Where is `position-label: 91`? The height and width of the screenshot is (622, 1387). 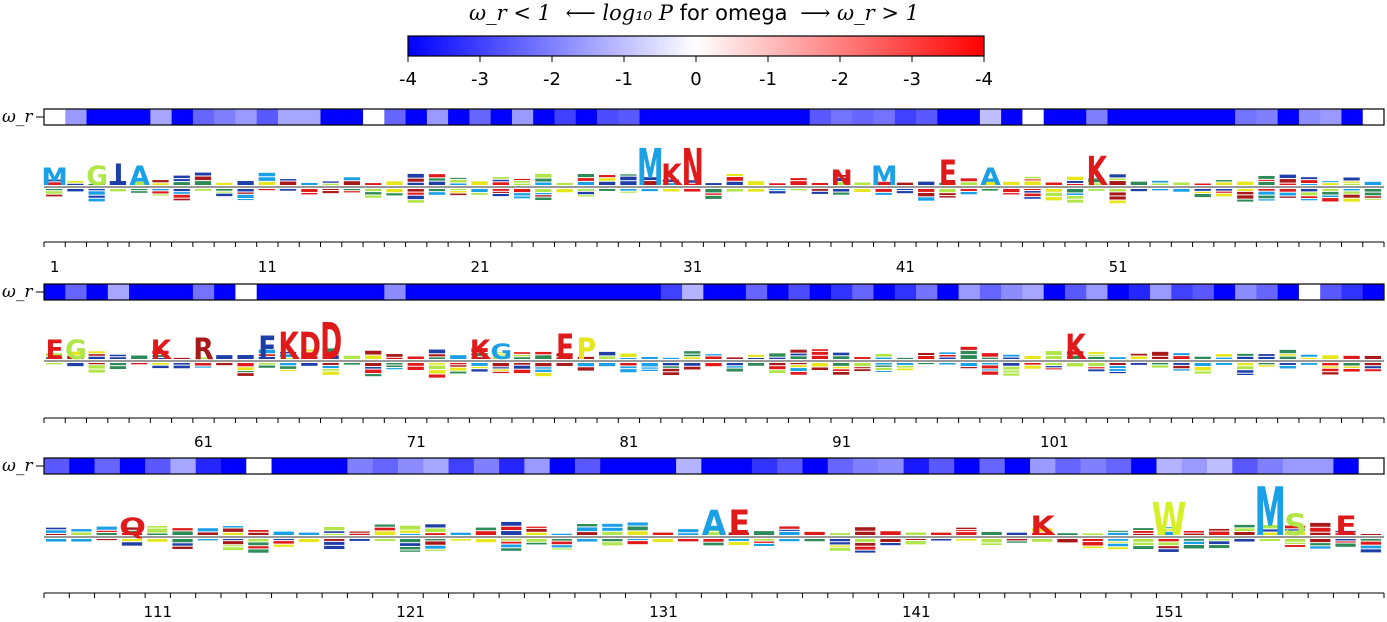 position-label: 91 is located at coordinates (841, 442).